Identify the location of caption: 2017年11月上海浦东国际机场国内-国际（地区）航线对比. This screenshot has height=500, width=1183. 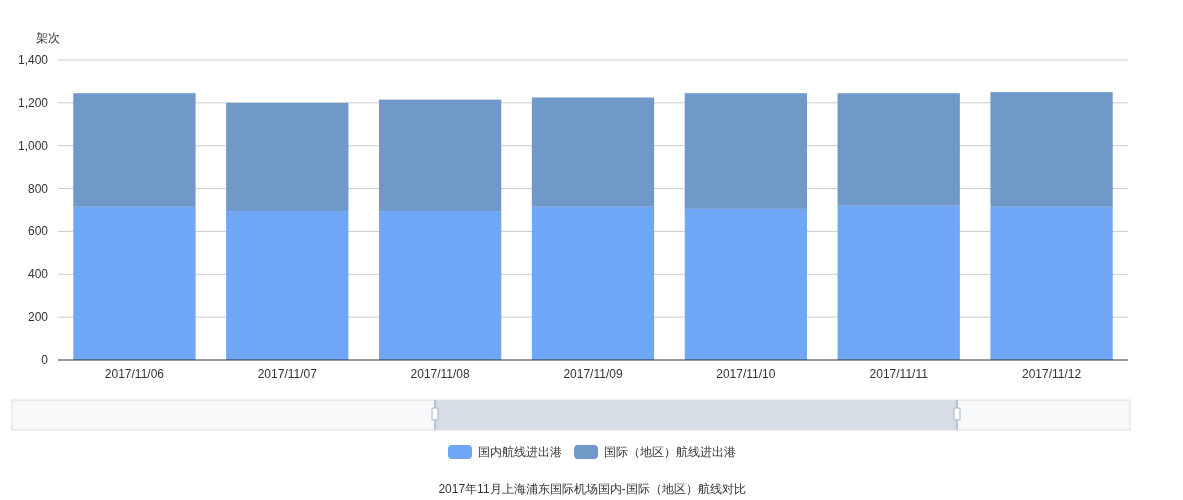
(592, 489).